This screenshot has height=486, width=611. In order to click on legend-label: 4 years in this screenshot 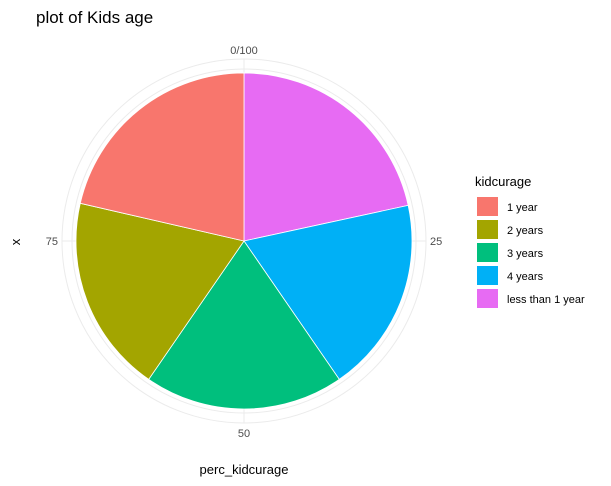, I will do `click(525, 277)`.